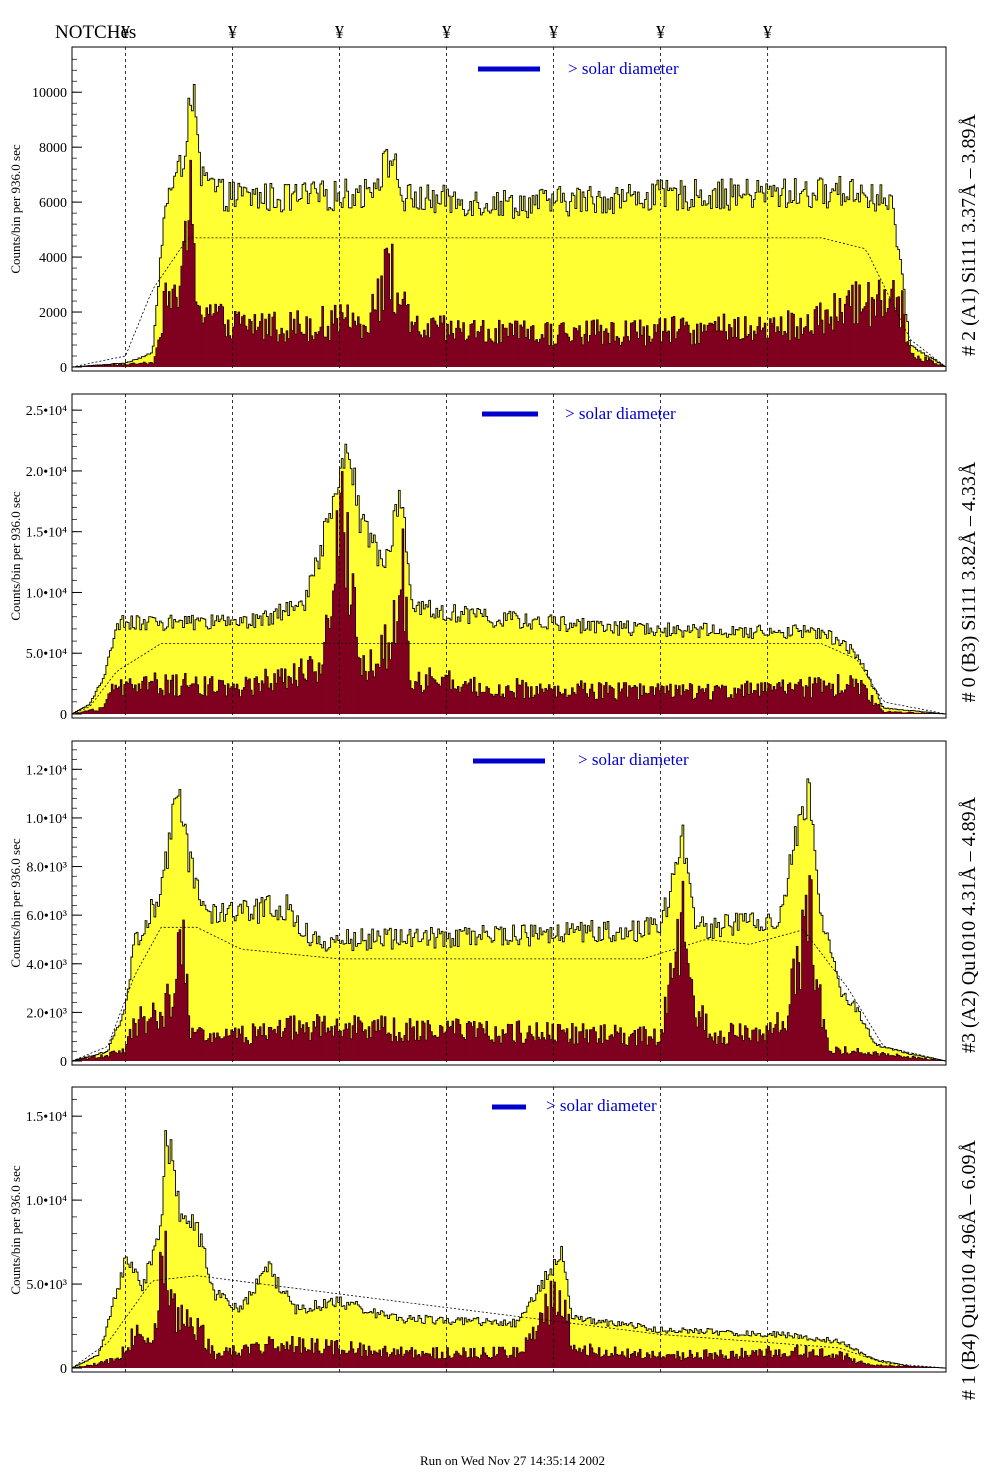 This screenshot has height=1476, width=1004. I want to click on y-tick-label: 0, so click(63, 715).